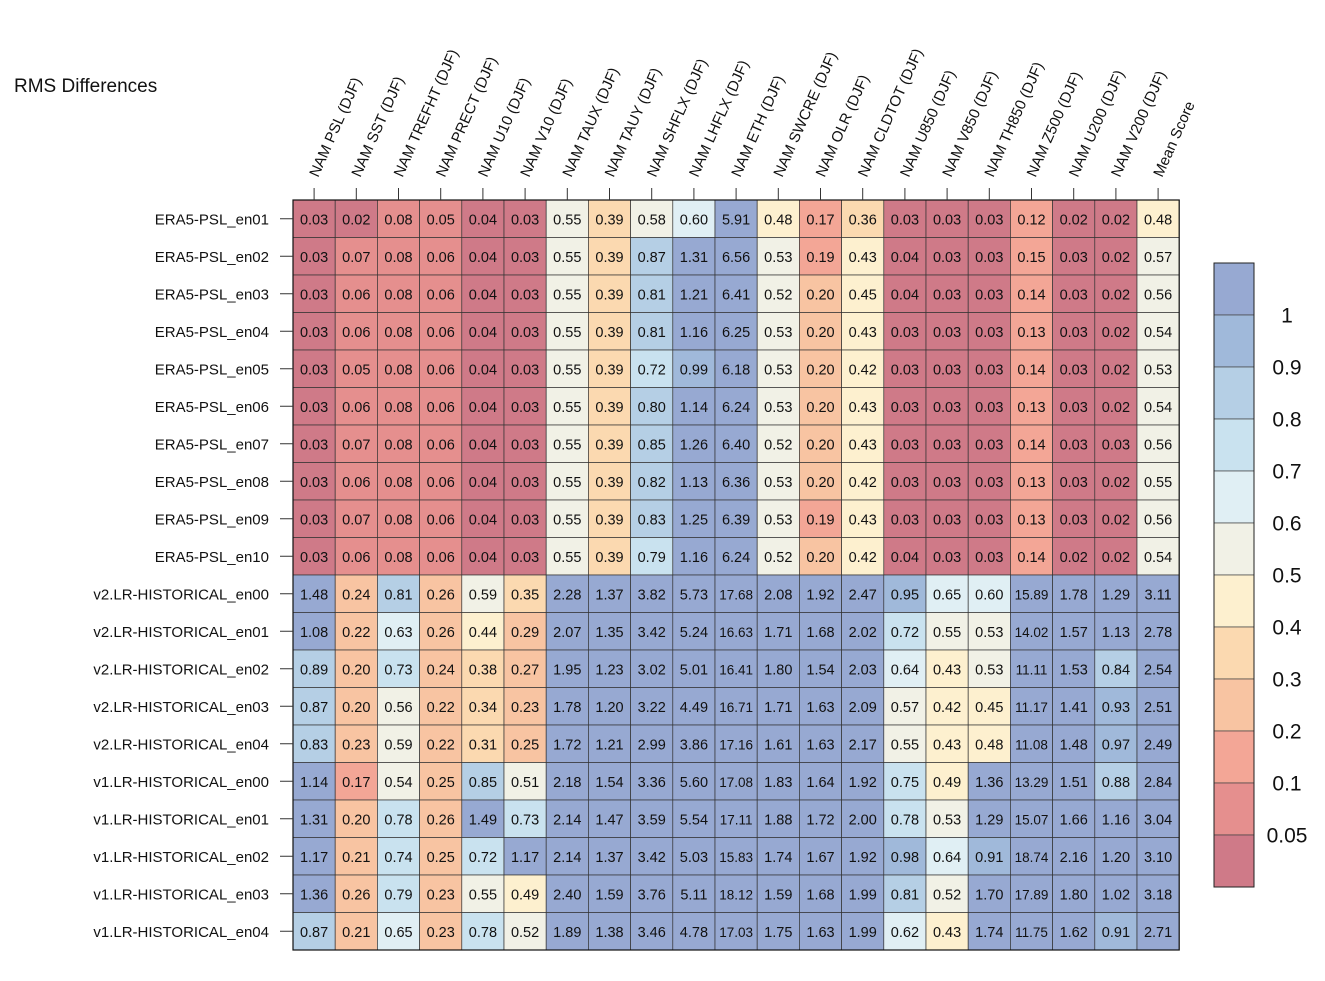 The width and height of the screenshot is (1325, 981). What do you see at coordinates (441, 745) in the screenshot?
I see `cell-value-label: 0.22` at bounding box center [441, 745].